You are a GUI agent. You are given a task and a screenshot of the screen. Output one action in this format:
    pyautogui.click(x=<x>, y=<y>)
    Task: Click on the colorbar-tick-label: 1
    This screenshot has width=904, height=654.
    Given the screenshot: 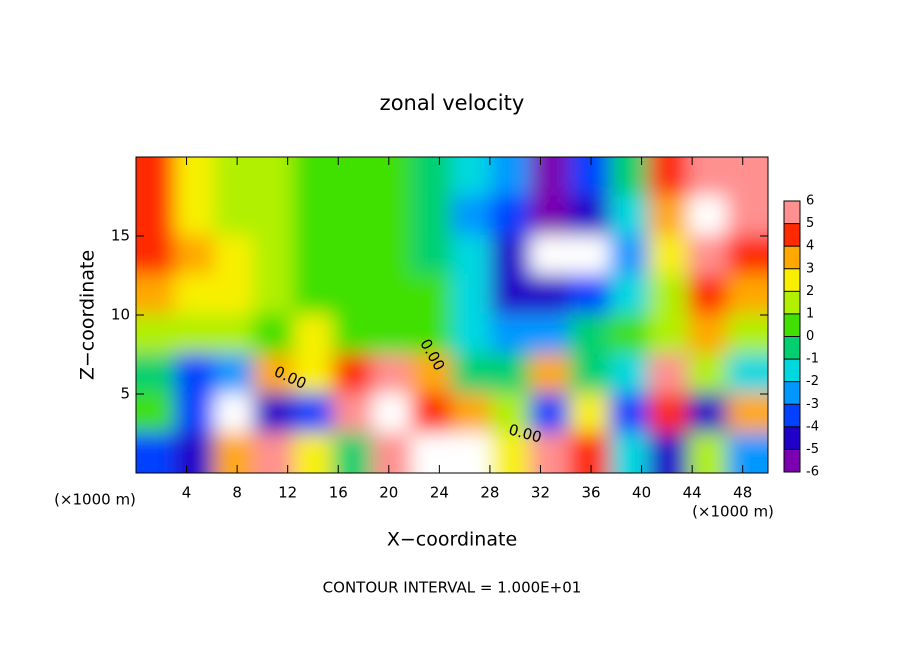 What is the action you would take?
    pyautogui.click(x=810, y=313)
    